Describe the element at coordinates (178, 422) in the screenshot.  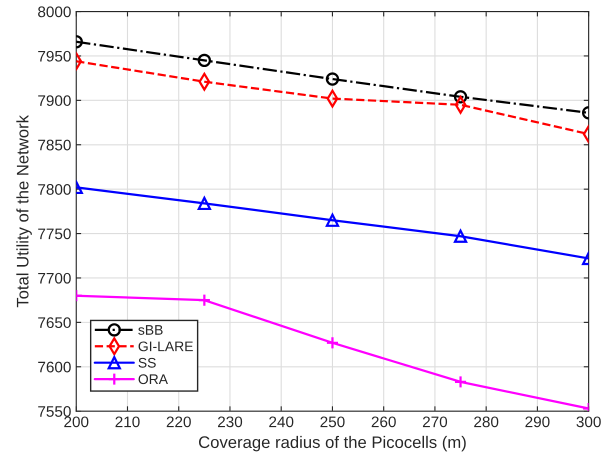
I see `x-tick-label: 220` at that location.